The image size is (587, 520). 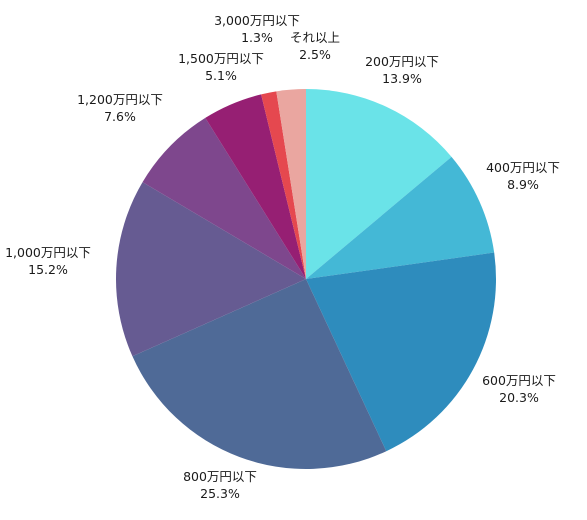 I want to click on slice-label-name: 3,000万円以下, so click(x=257, y=20).